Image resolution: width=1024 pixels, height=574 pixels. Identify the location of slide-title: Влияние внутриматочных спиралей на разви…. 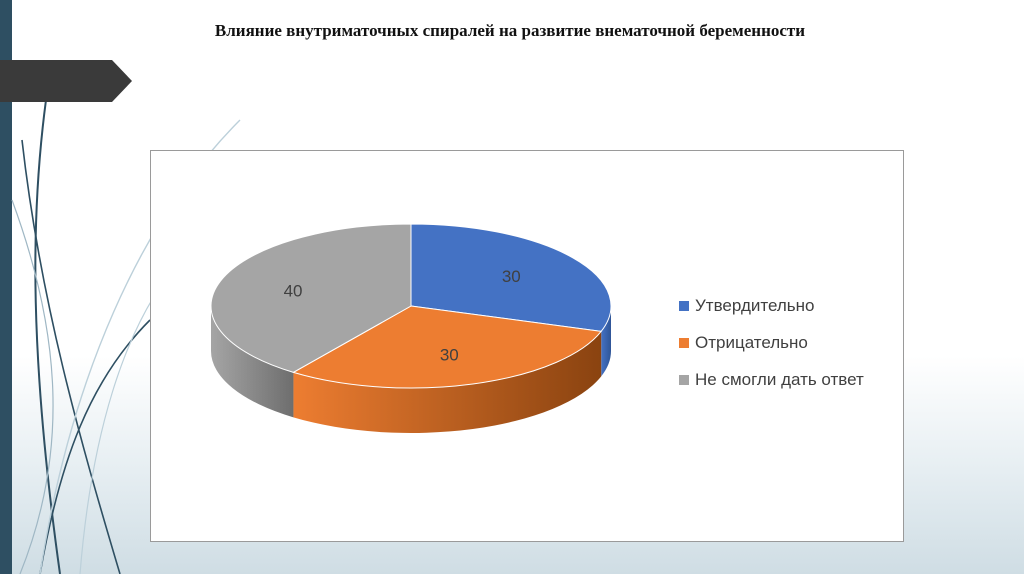
(510, 30).